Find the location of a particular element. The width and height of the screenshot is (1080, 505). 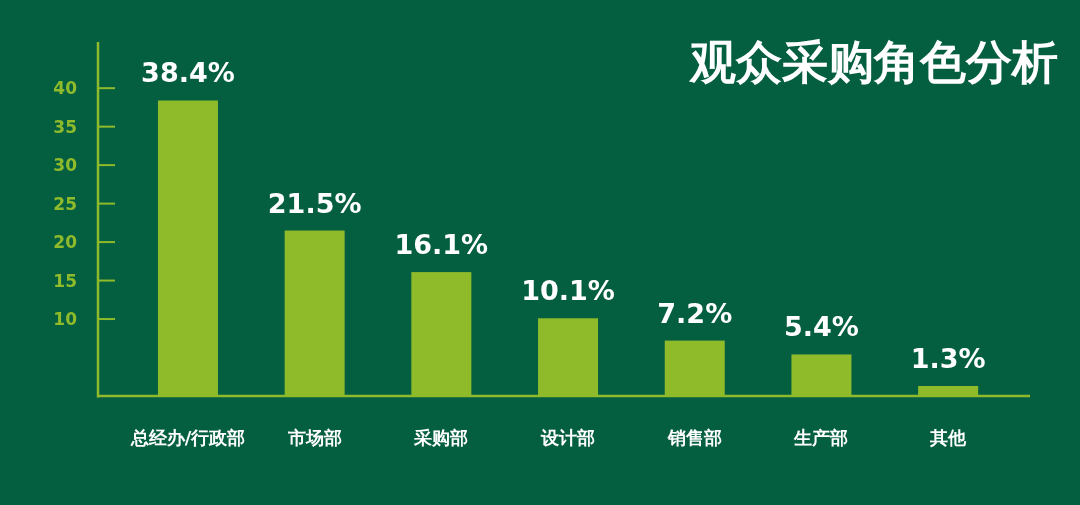

x-tick-label: 设计部 is located at coordinates (568, 437).